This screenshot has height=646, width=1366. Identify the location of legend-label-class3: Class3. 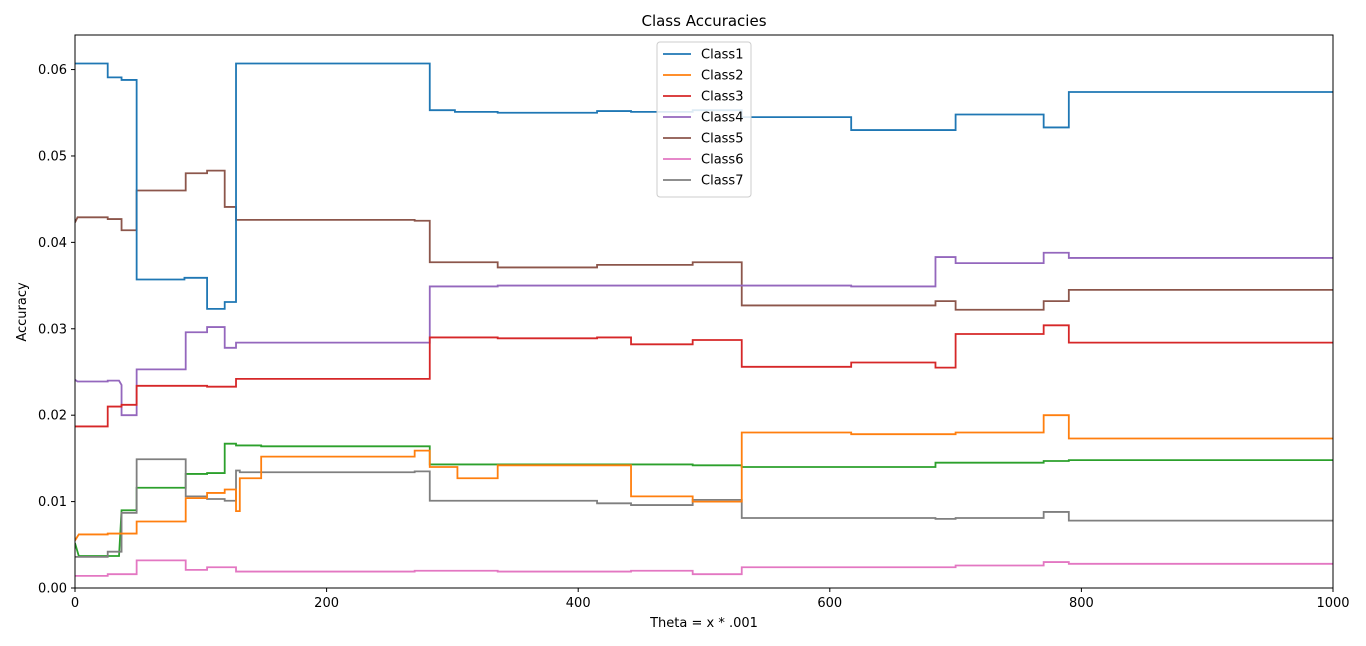
(722, 97).